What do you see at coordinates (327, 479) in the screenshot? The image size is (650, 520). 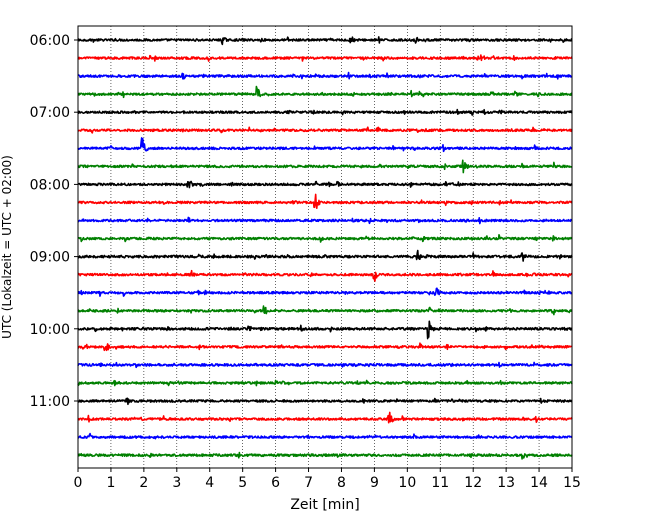 I see `x-axis: 0 1 2 3 4 5 6 7 8 9 10 11 12 13 14 15` at bounding box center [327, 479].